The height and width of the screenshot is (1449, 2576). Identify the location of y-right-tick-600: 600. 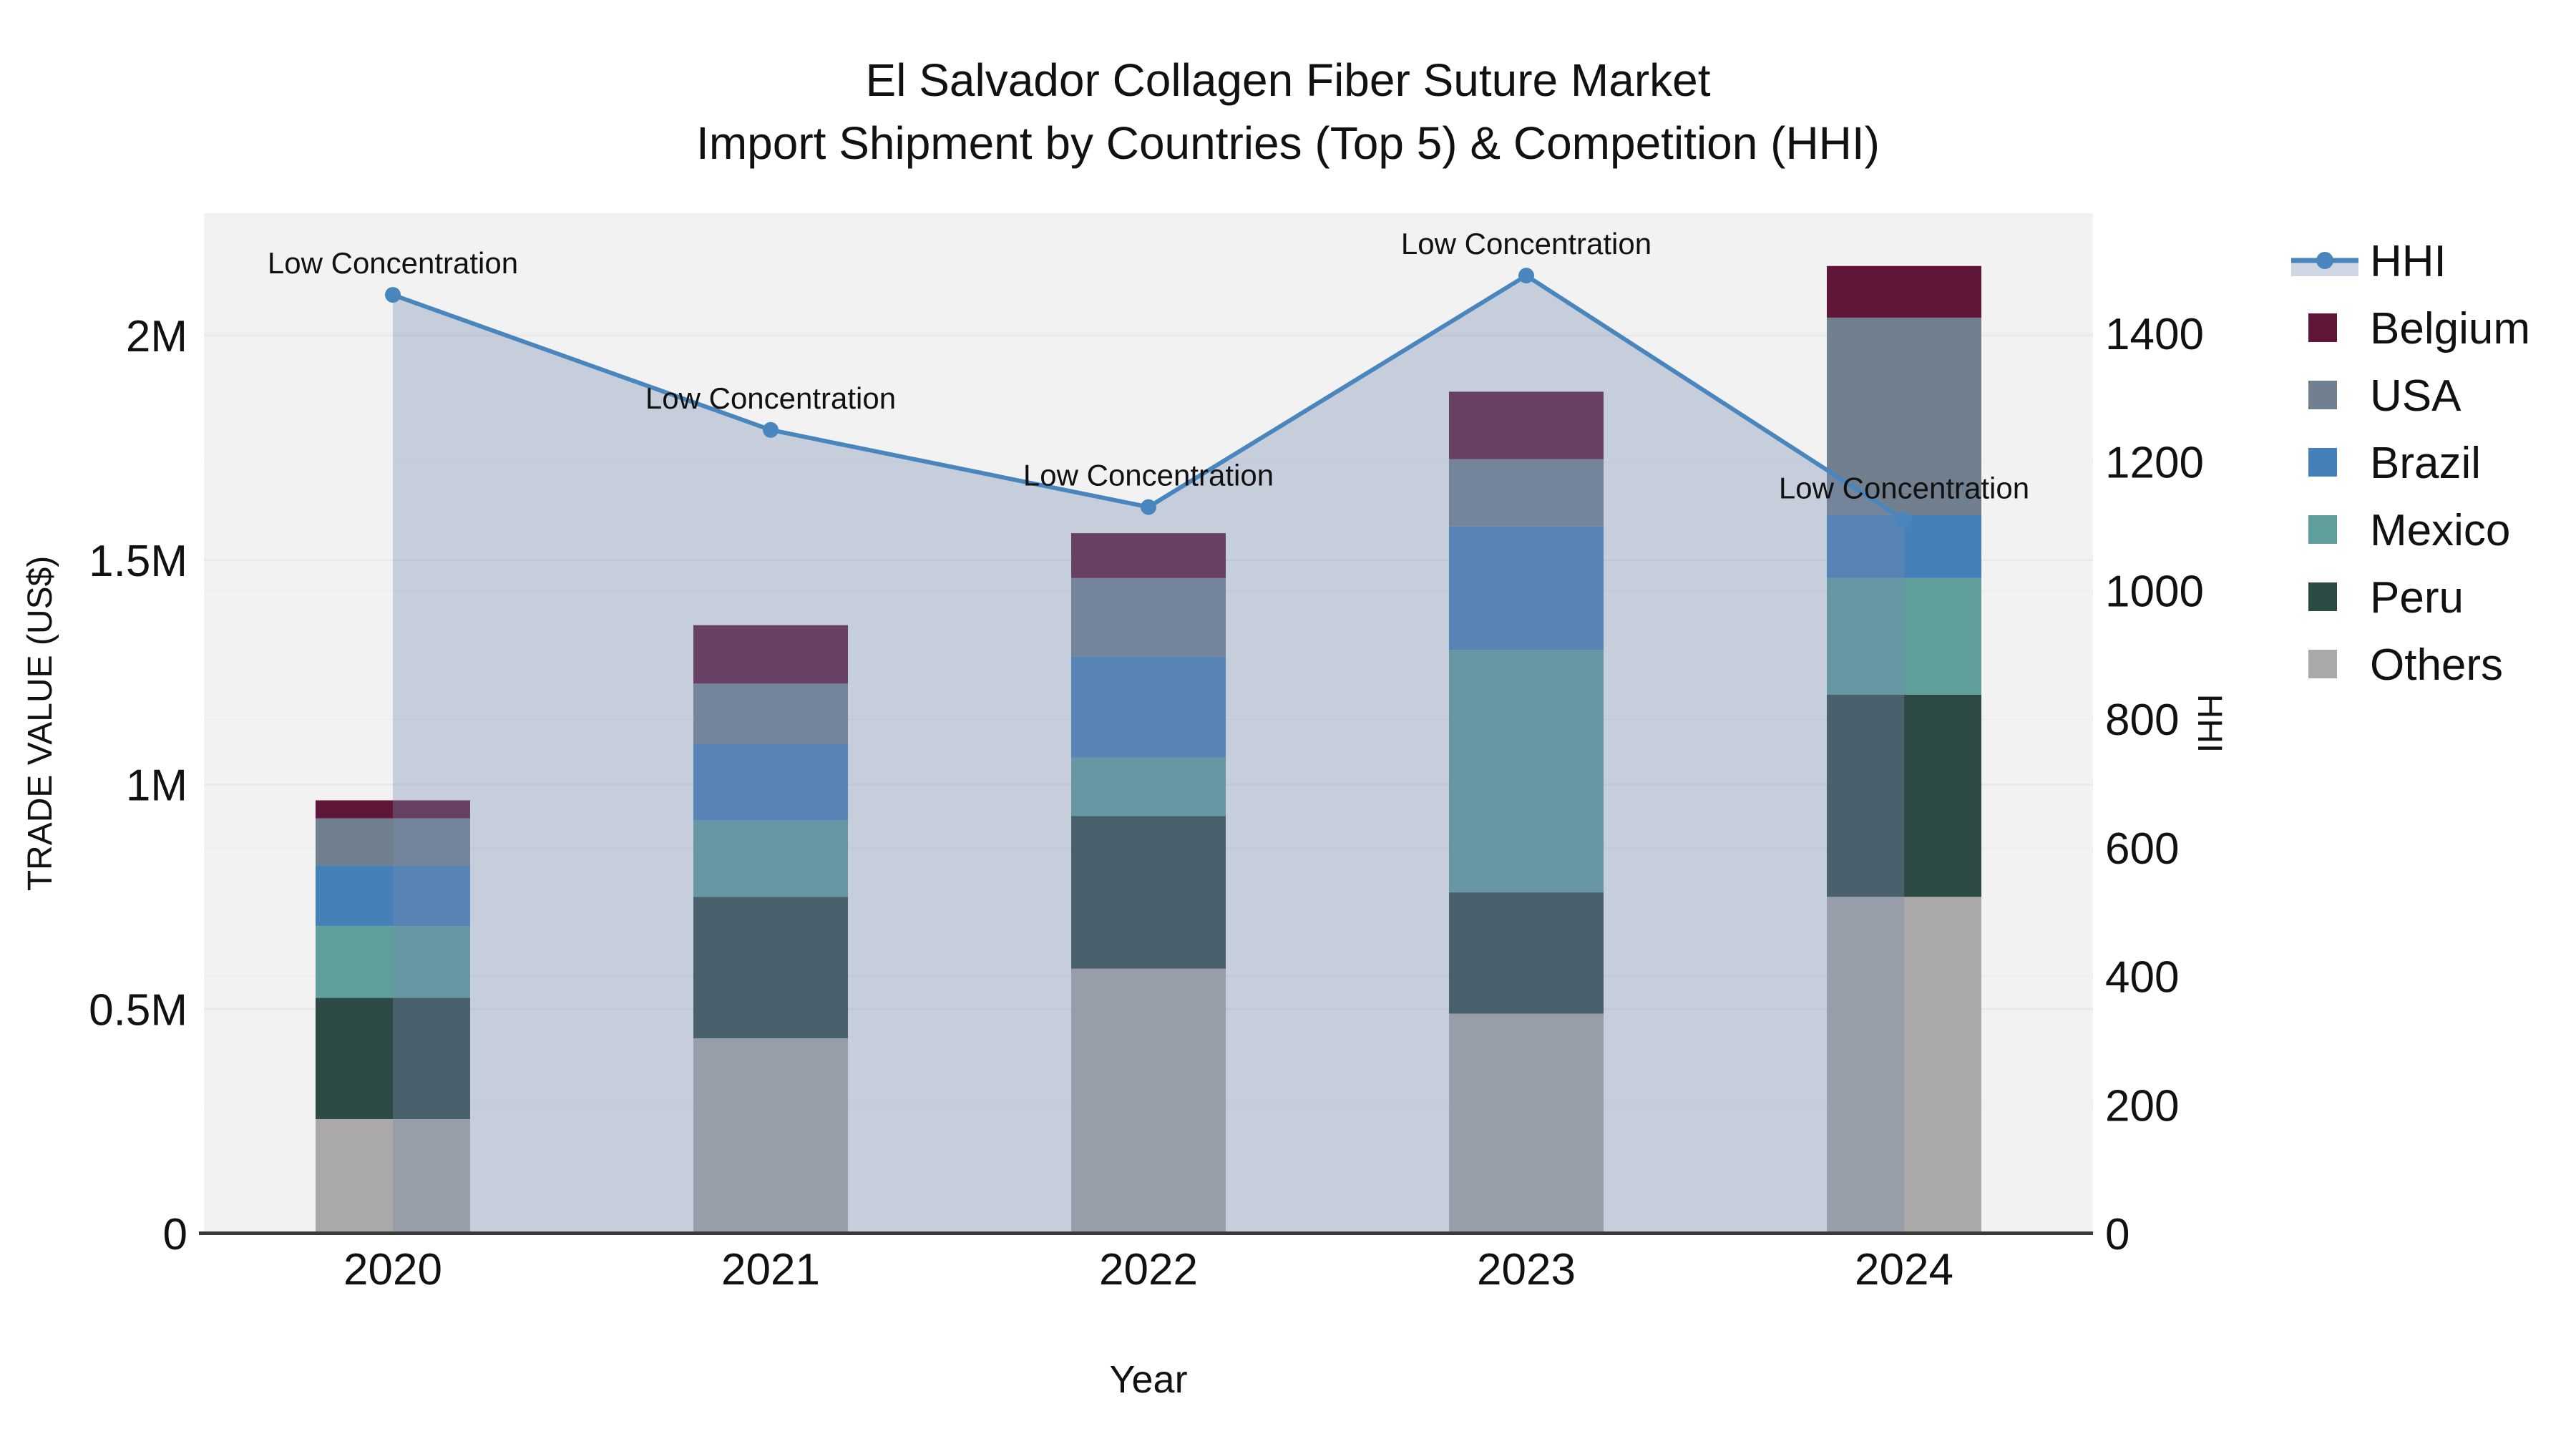
(2142, 849).